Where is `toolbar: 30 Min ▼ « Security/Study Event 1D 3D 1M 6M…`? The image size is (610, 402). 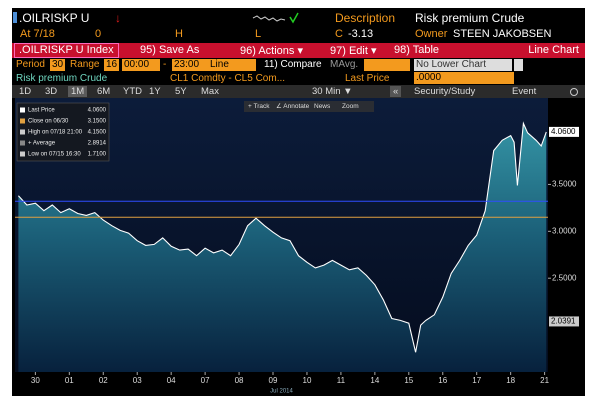 toolbar: 30 Min ▼ « Security/Study Event 1D 3D 1M 6M… is located at coordinates (298, 91).